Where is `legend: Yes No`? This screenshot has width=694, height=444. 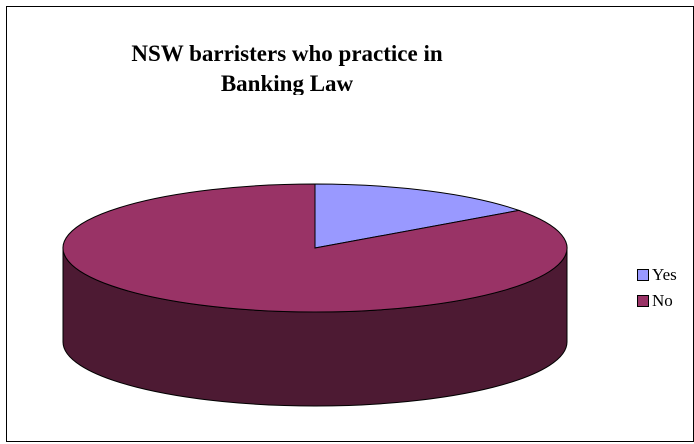
legend: Yes No is located at coordinates (657, 288).